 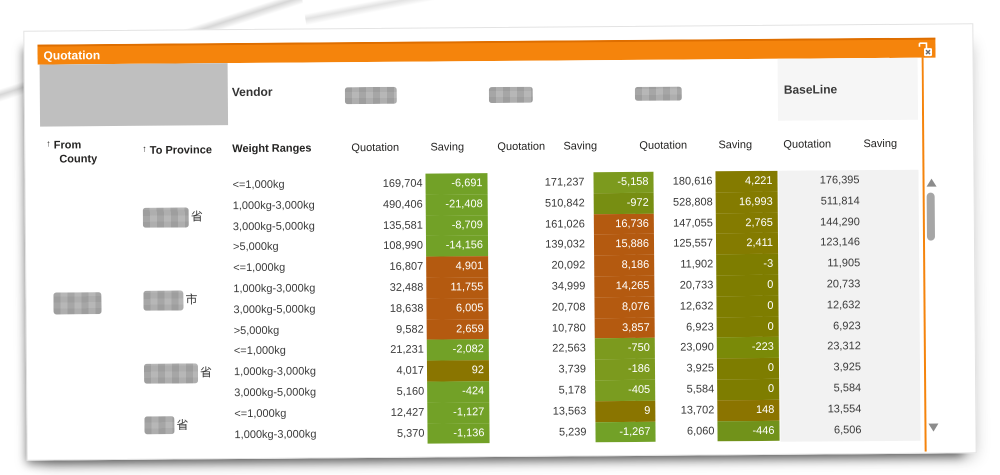 What do you see at coordinates (572, 369) in the screenshot?
I see `vendor2-quotation-cell: 3,739` at bounding box center [572, 369].